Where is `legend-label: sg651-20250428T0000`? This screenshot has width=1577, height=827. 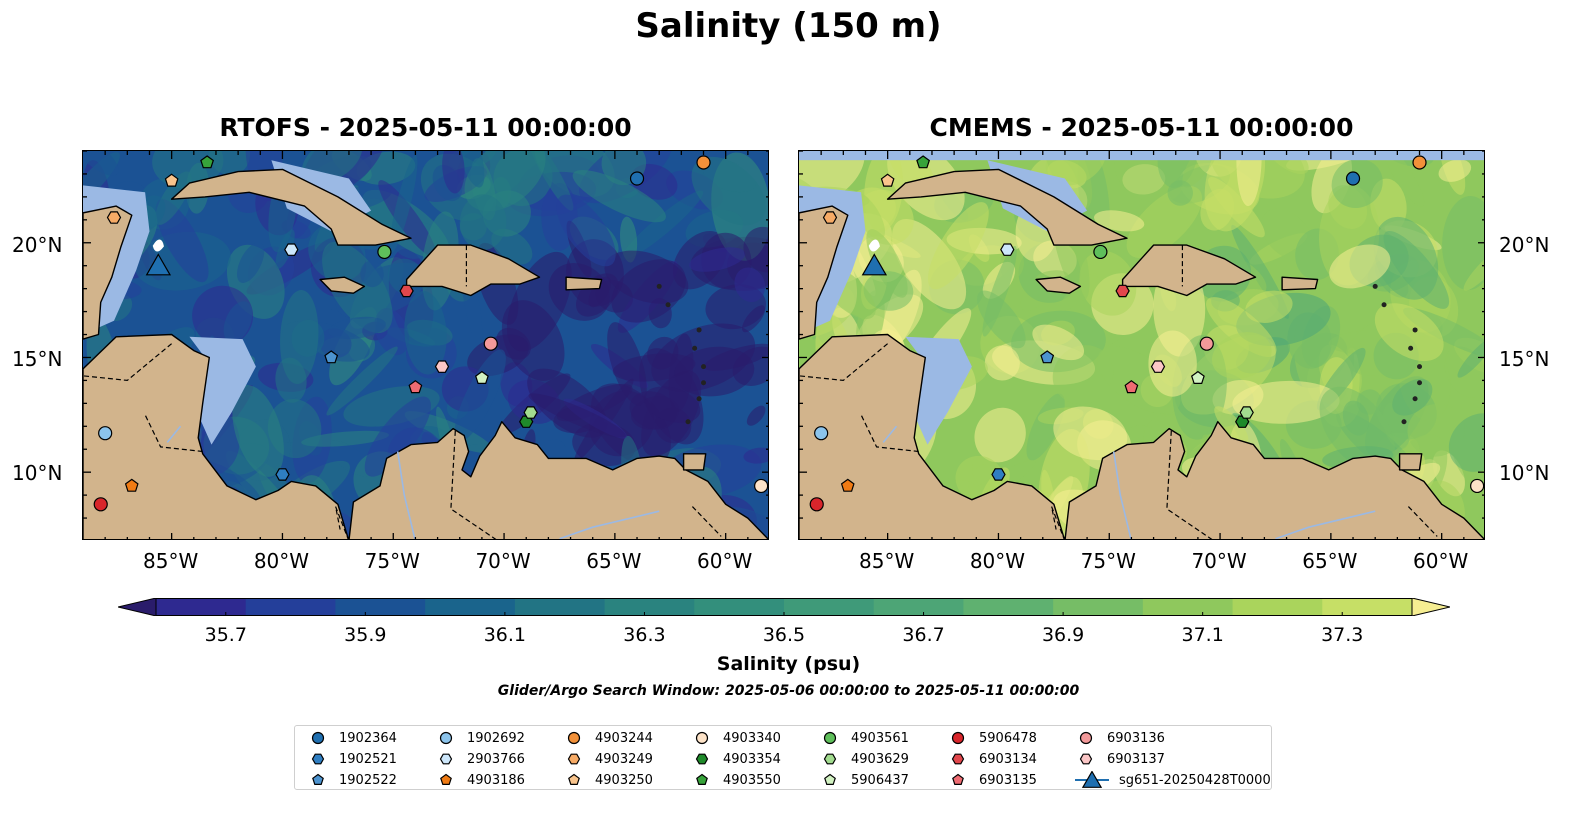
legend-label: sg651-20250428T0000 is located at coordinates (1195, 780).